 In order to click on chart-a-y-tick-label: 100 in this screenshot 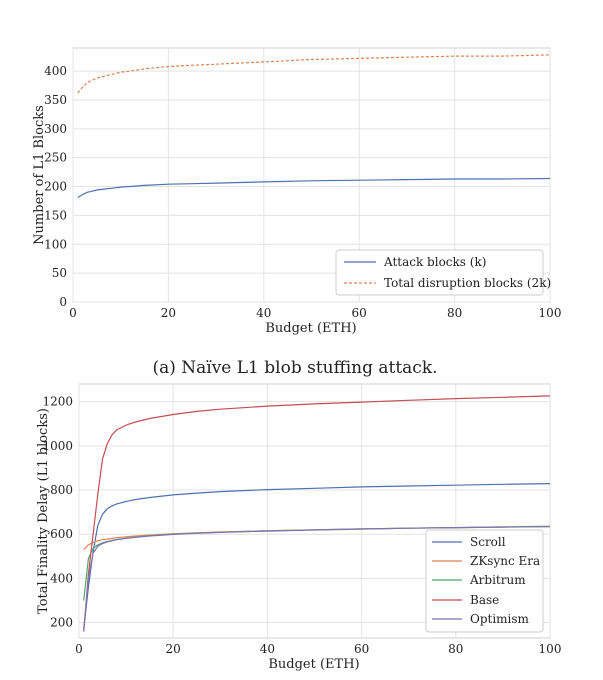, I will do `click(55, 244)`.